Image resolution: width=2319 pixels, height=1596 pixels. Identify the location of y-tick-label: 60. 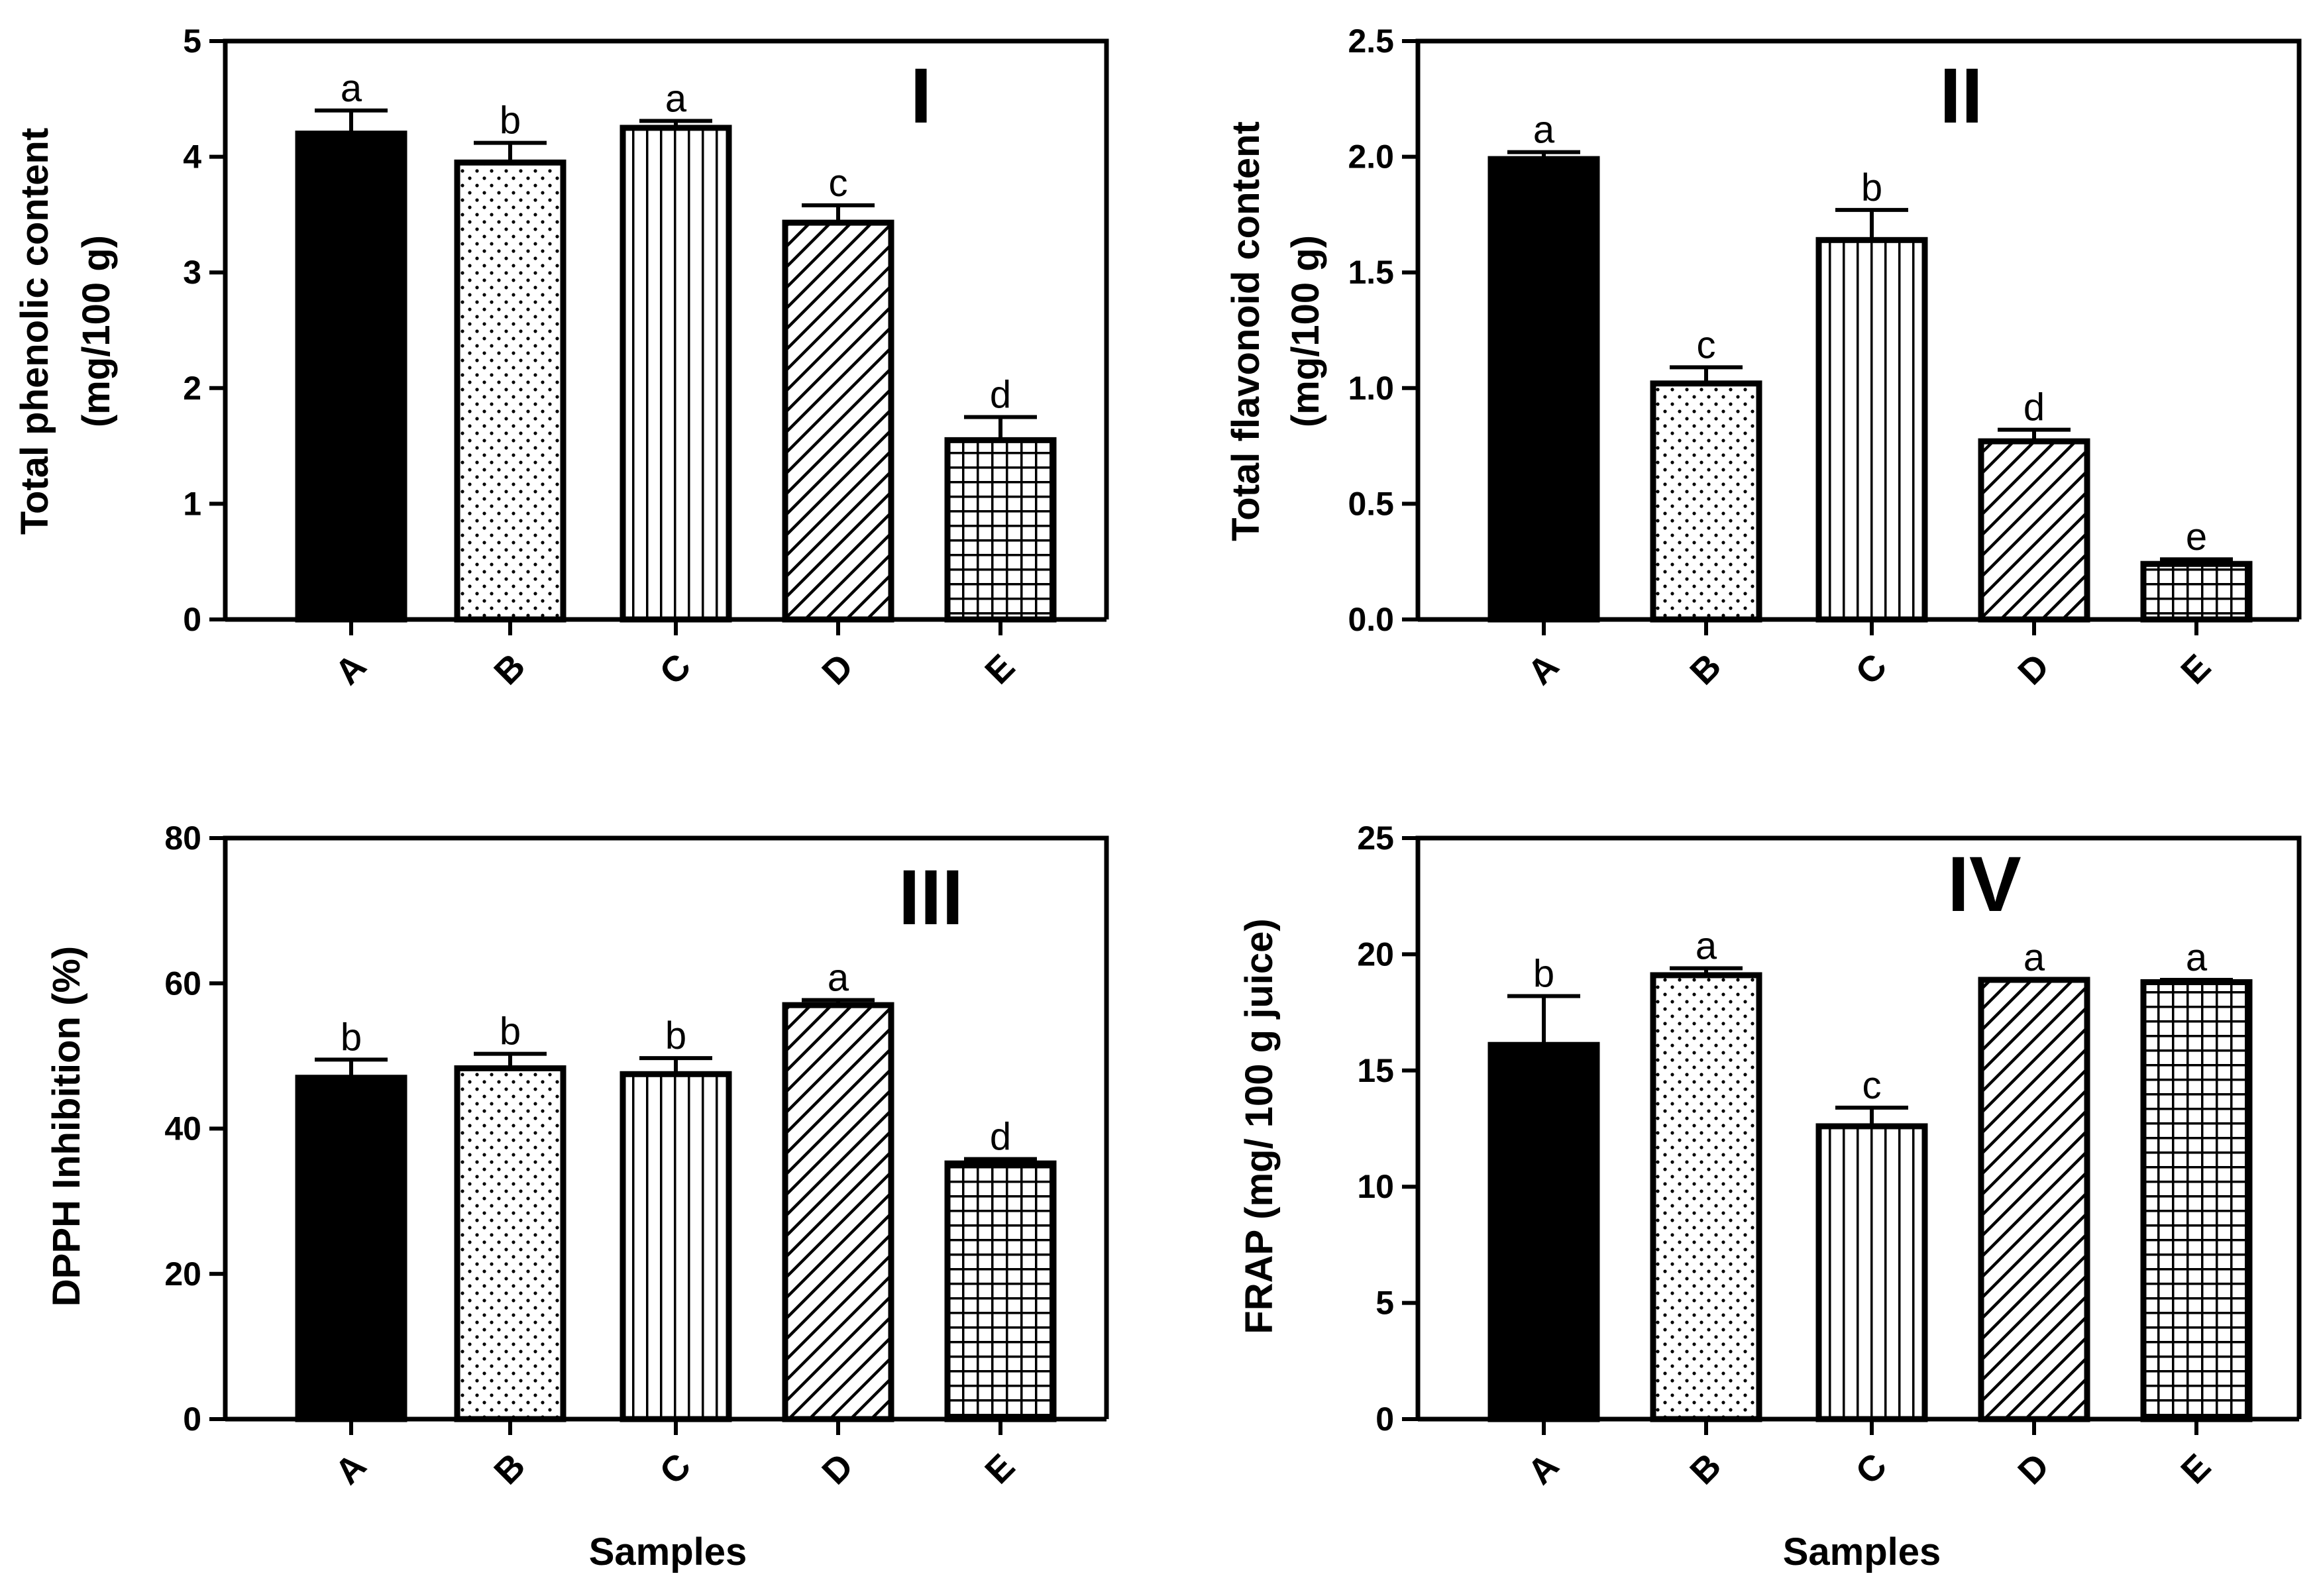
(182, 983).